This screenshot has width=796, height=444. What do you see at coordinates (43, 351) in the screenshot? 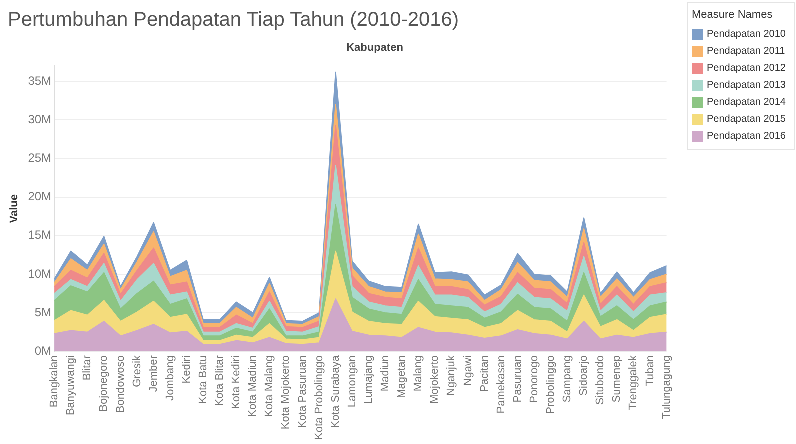
I see `y-tick-label: 0M` at bounding box center [43, 351].